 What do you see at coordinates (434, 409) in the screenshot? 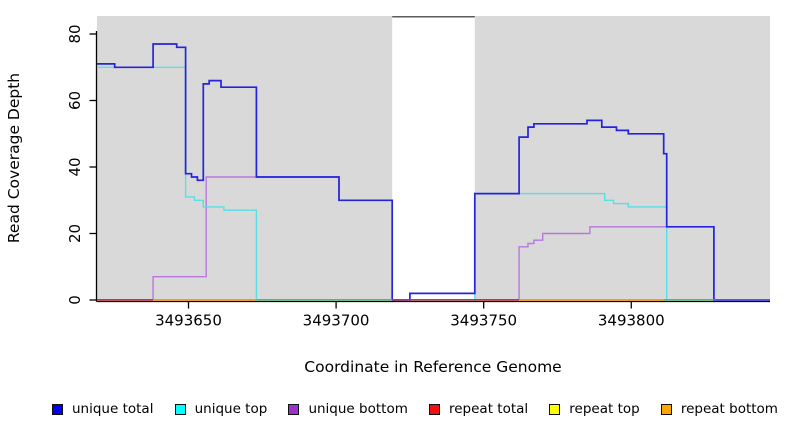
I see `legend-swatch-repeat-total` at bounding box center [434, 409].